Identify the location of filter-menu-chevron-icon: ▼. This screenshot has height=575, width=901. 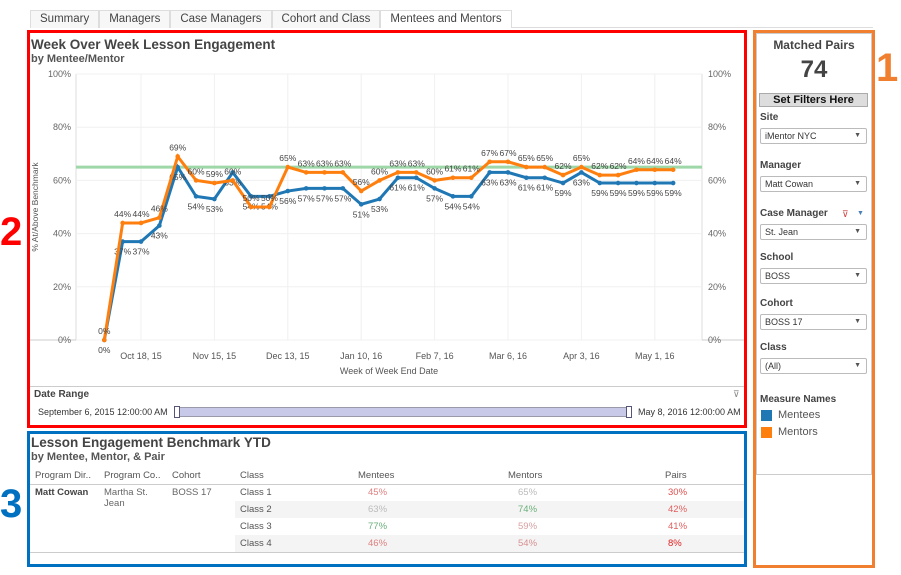
(860, 213).